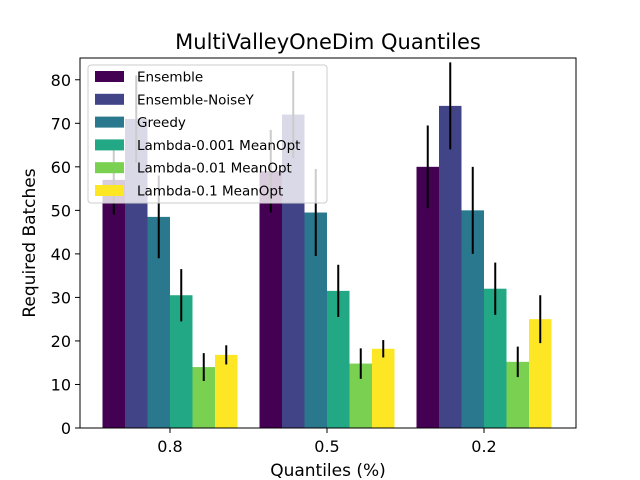  What do you see at coordinates (61, 210) in the screenshot?
I see `y-tick-label: 50` at bounding box center [61, 210].